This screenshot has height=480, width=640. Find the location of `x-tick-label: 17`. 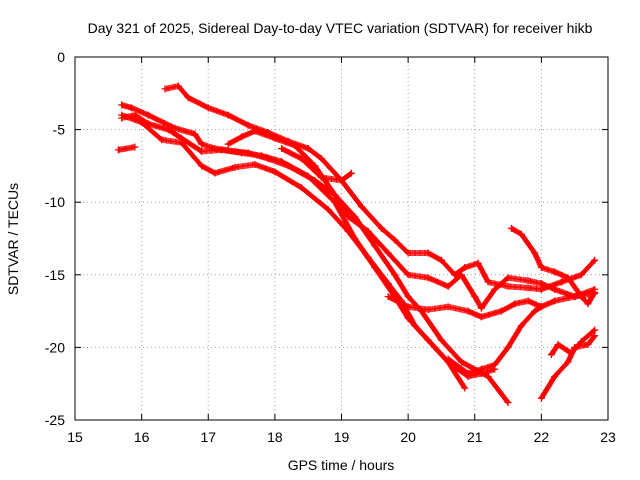

x-tick-label: 17 is located at coordinates (208, 437).